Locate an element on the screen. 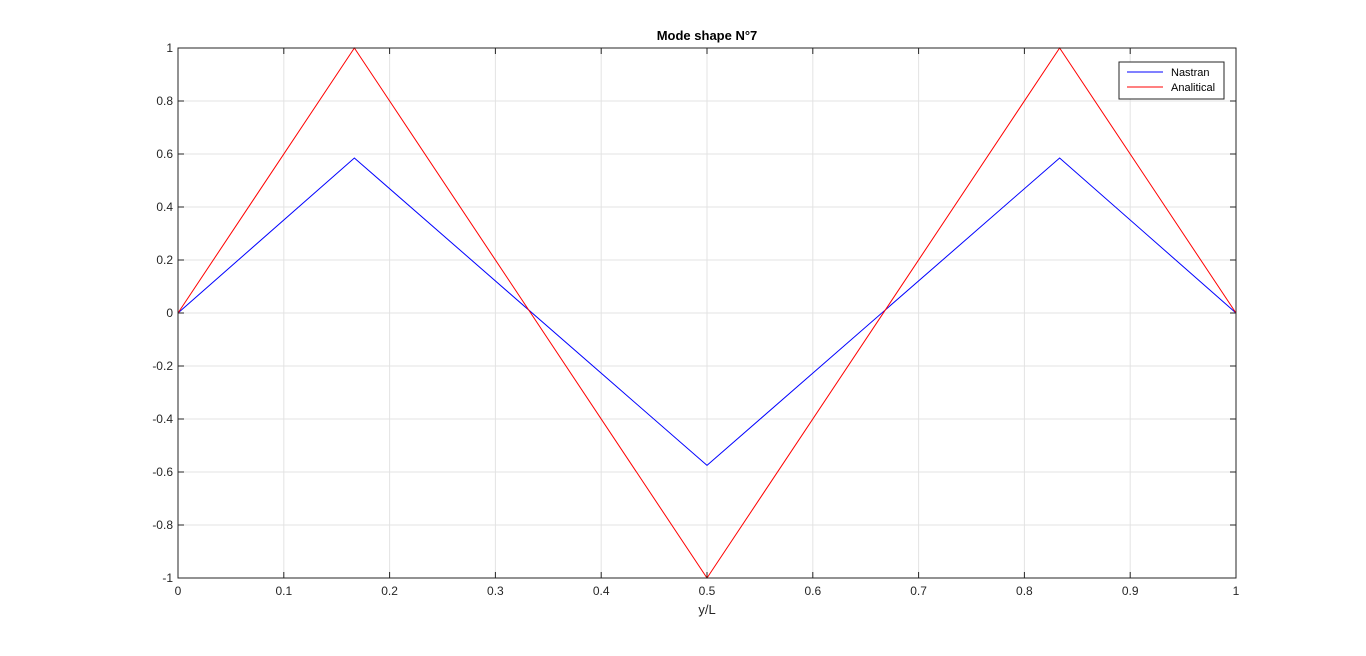 The image size is (1366, 656). x-tick-label: 0.5 is located at coordinates (707, 591).